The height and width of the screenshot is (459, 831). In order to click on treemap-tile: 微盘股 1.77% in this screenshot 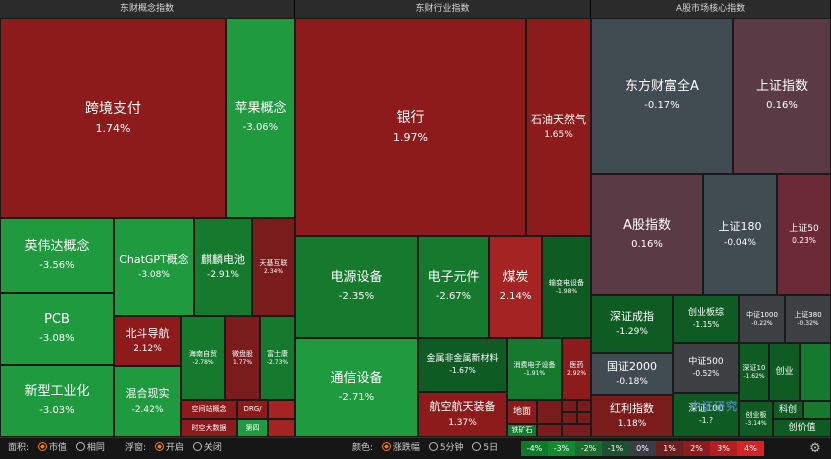, I will do `click(242, 358)`.